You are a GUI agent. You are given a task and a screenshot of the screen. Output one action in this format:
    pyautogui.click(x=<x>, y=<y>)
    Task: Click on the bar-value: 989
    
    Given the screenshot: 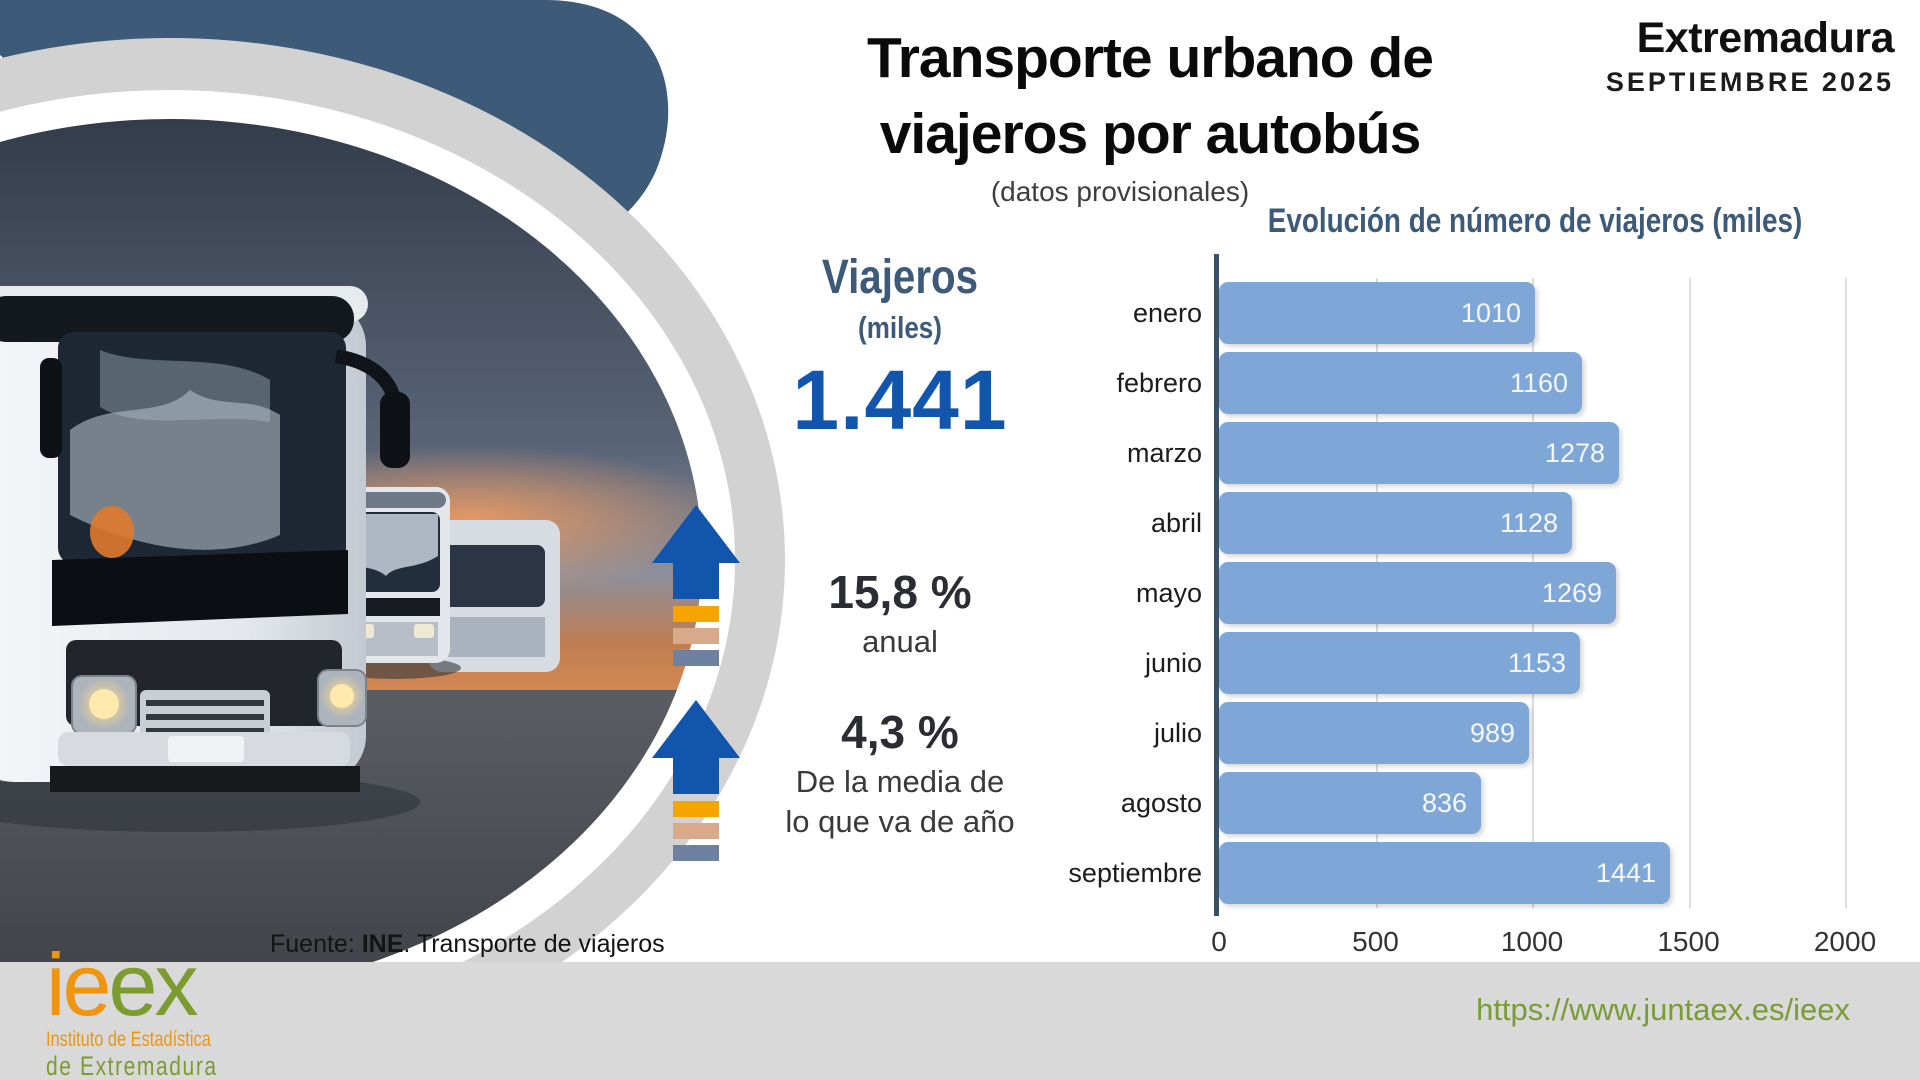 What is the action you would take?
    pyautogui.click(x=1492, y=733)
    